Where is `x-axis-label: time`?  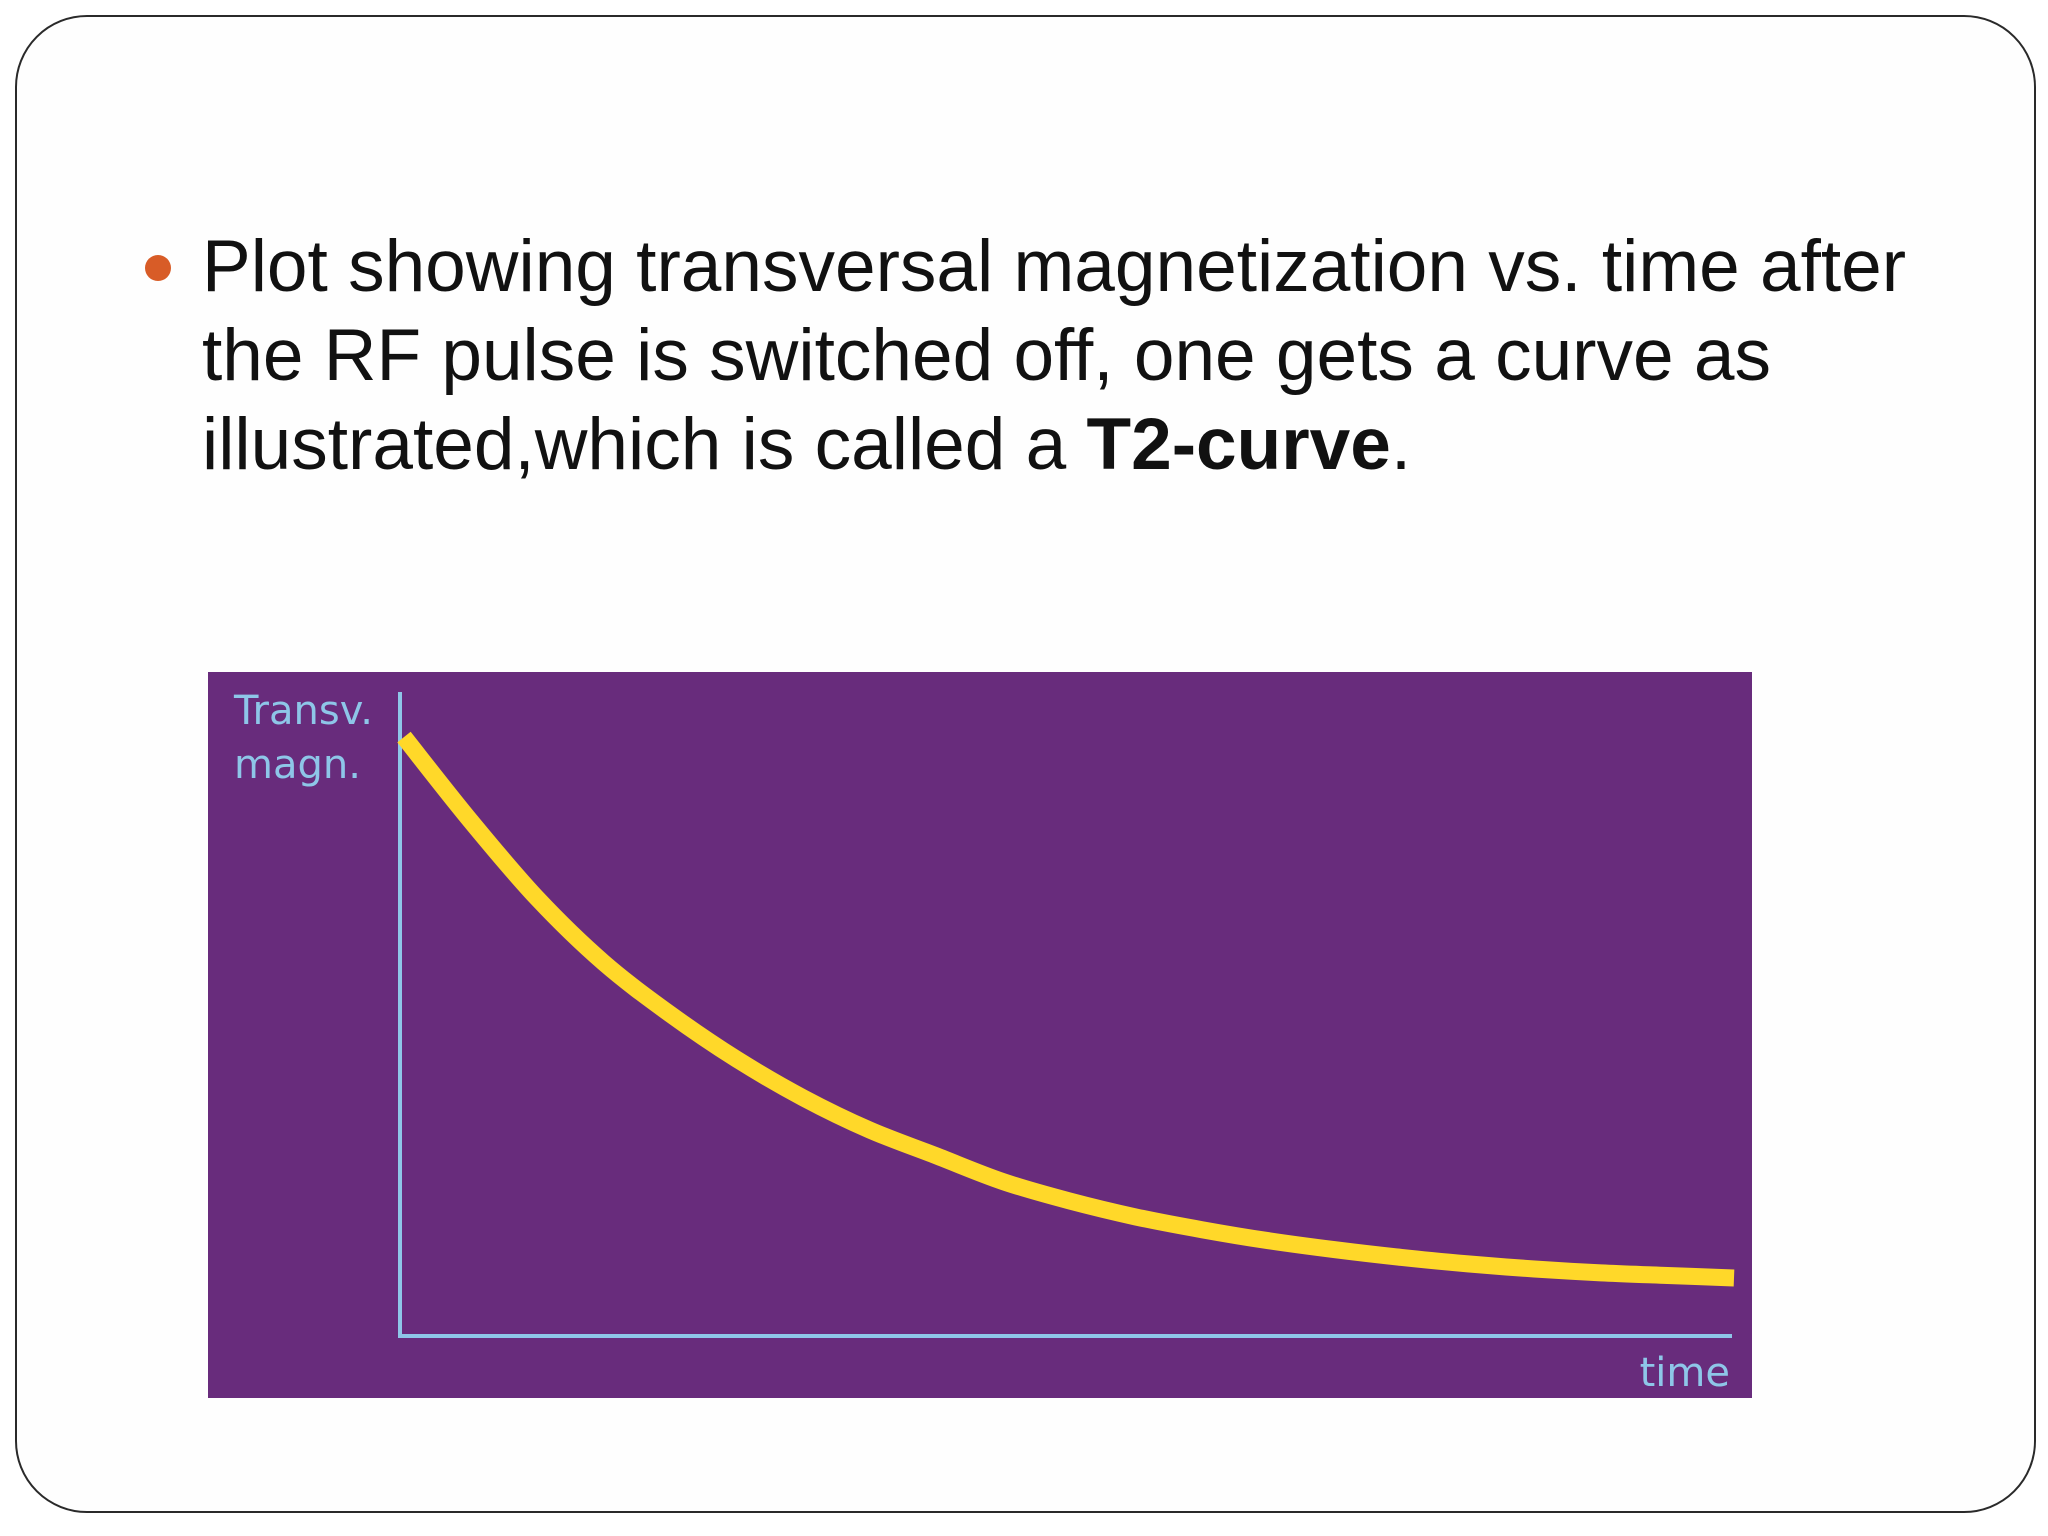
x-axis-label: time is located at coordinates (1685, 1373).